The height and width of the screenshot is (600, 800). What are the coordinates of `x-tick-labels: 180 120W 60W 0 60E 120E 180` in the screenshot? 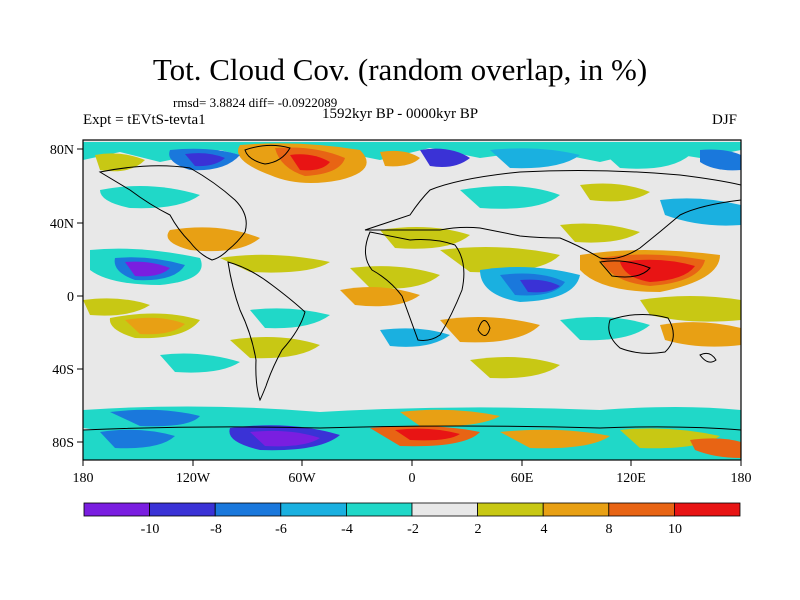 It's located at (412, 478).